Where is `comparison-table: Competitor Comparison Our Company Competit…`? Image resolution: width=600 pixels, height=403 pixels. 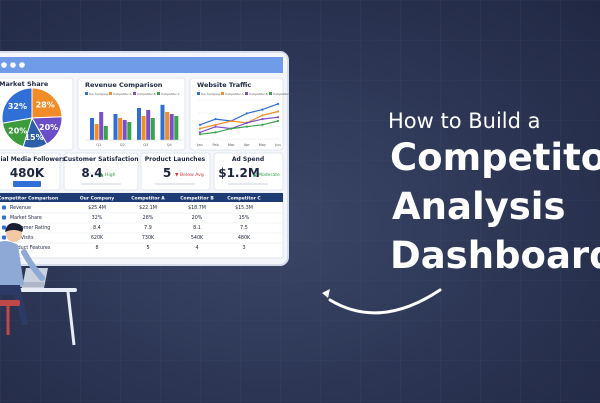
comparison-table: Competitor Comparison Our Company Competit… is located at coordinates (141, 223).